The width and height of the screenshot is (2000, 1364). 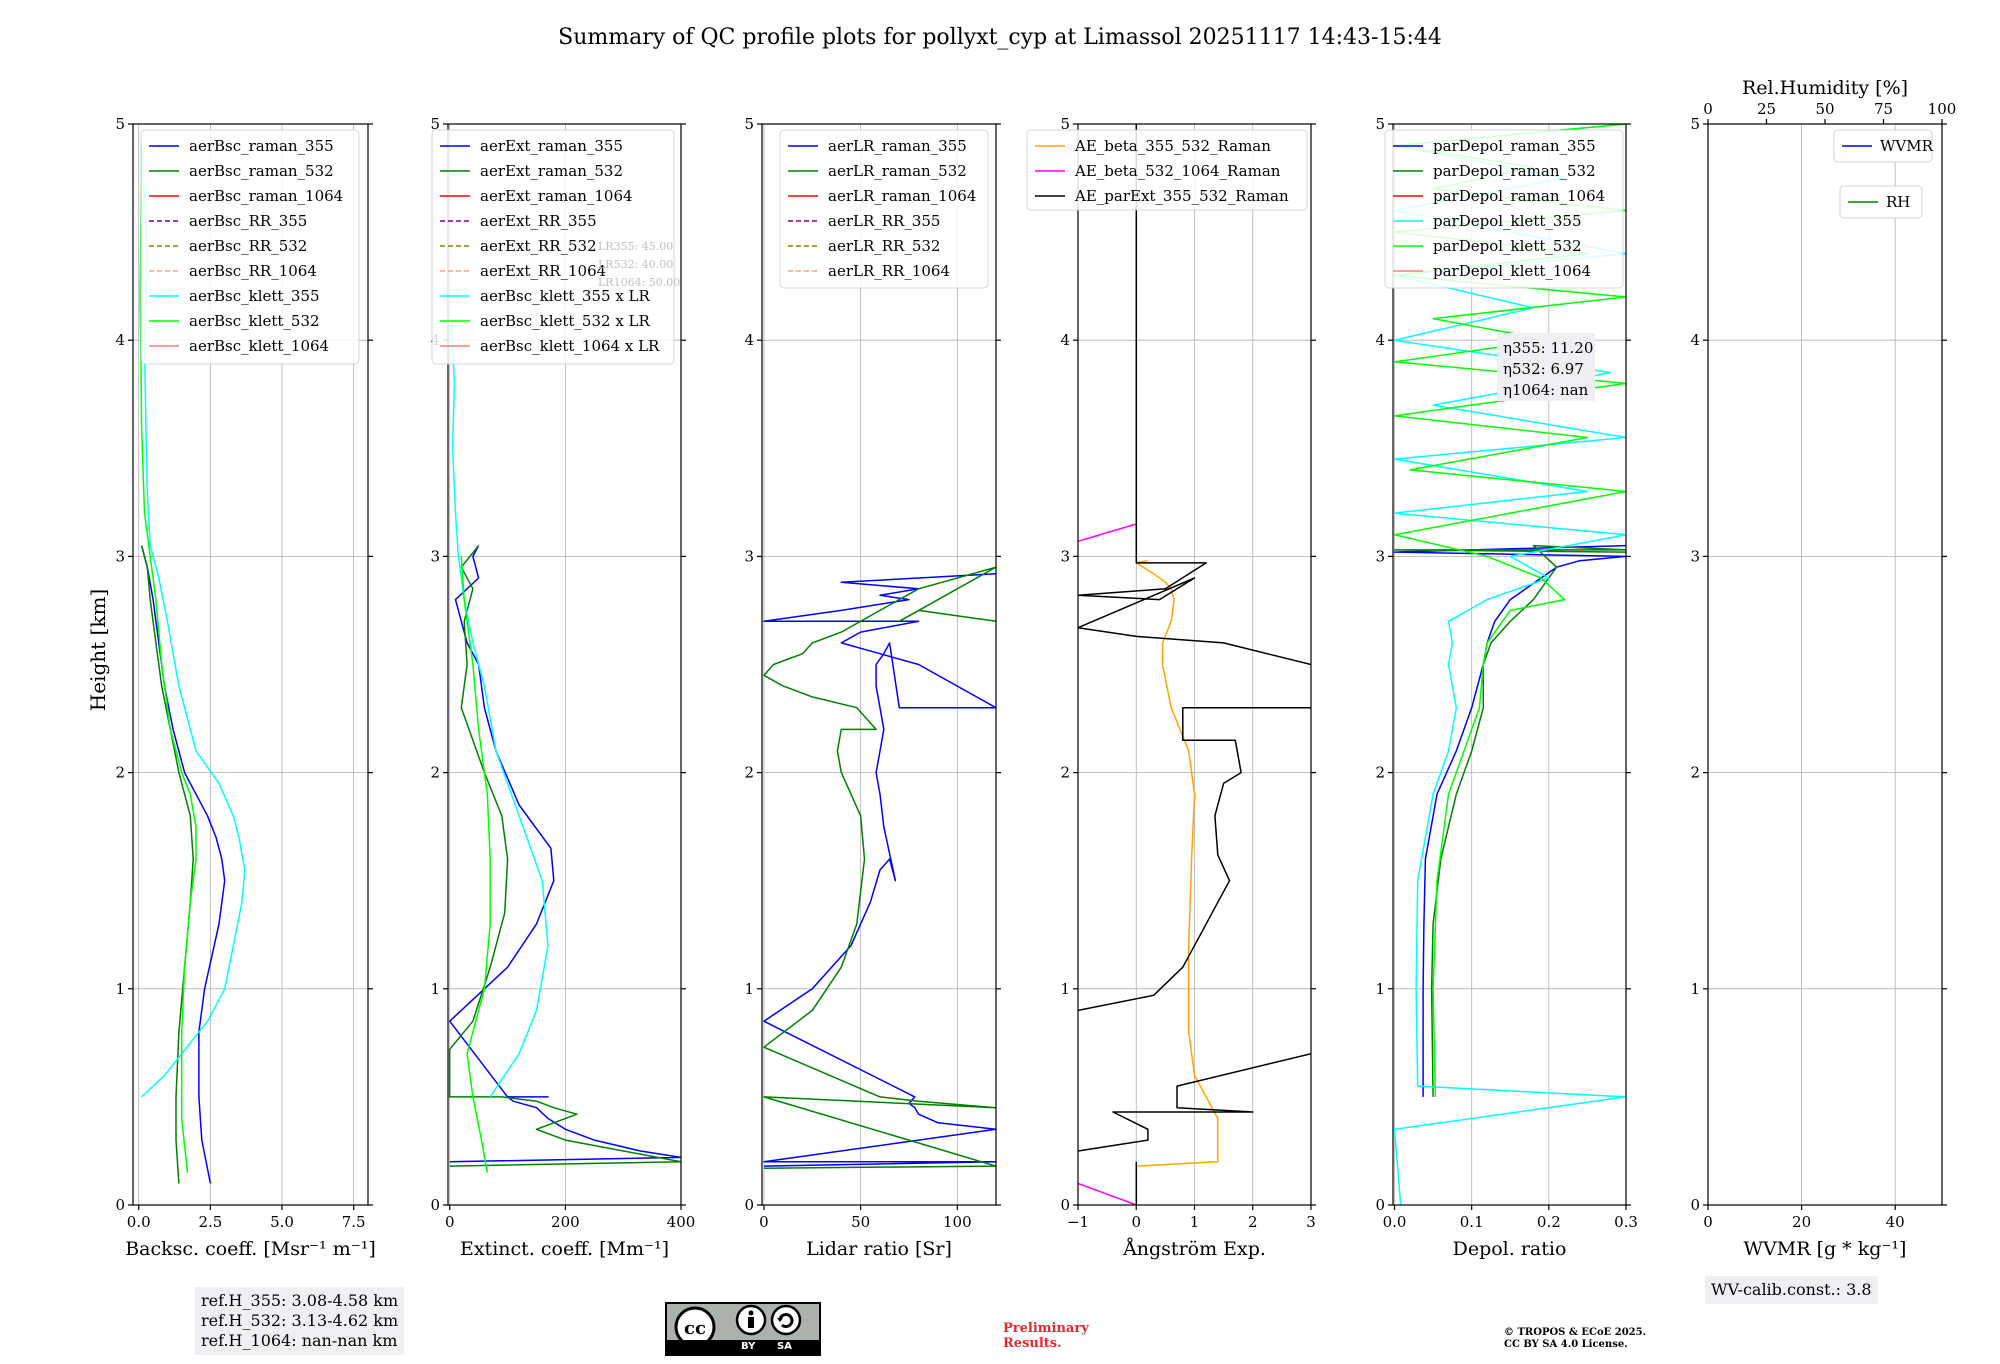 I want to click on lr-note: LR532: 40.00, so click(x=635, y=264).